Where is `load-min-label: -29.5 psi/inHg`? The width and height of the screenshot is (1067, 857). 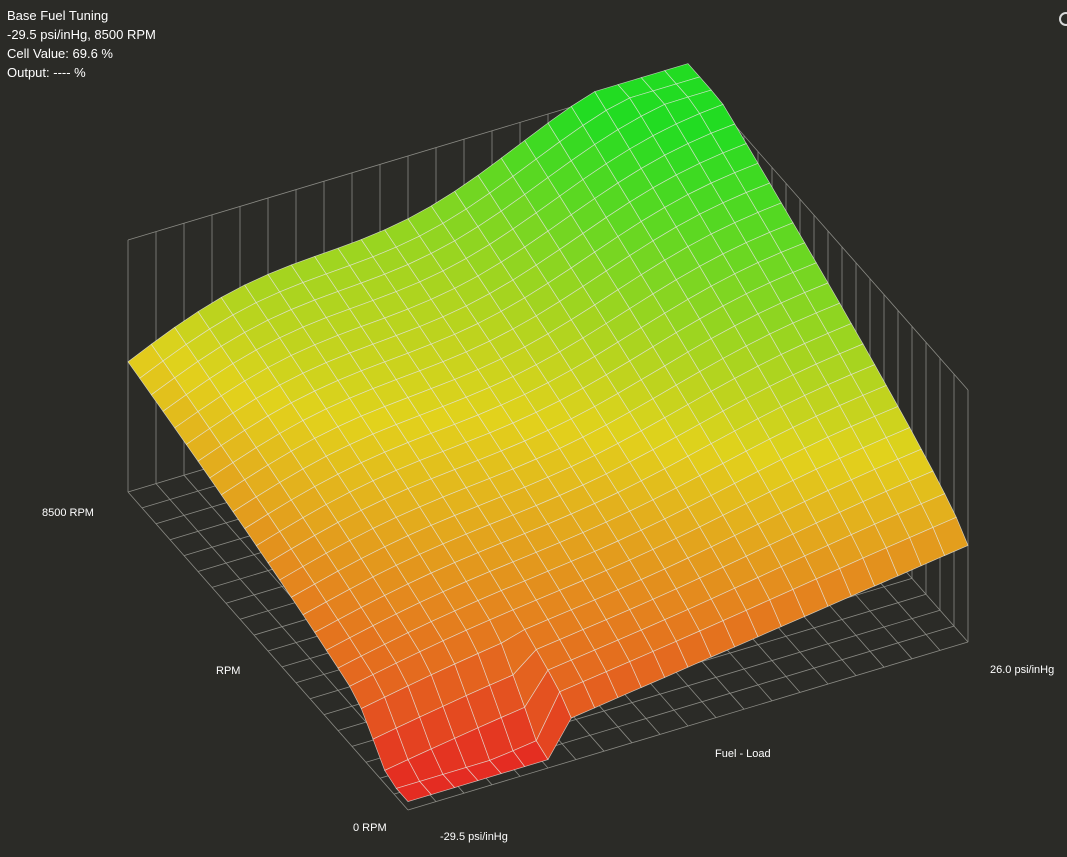 load-min-label: -29.5 psi/inHg is located at coordinates (474, 837).